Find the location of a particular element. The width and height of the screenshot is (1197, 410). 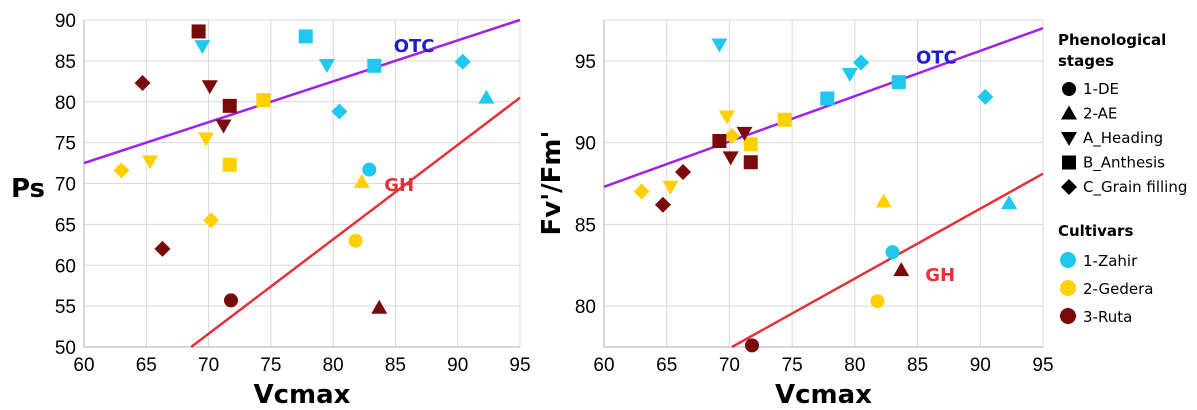

y-tick-label: 95 is located at coordinates (585, 62).